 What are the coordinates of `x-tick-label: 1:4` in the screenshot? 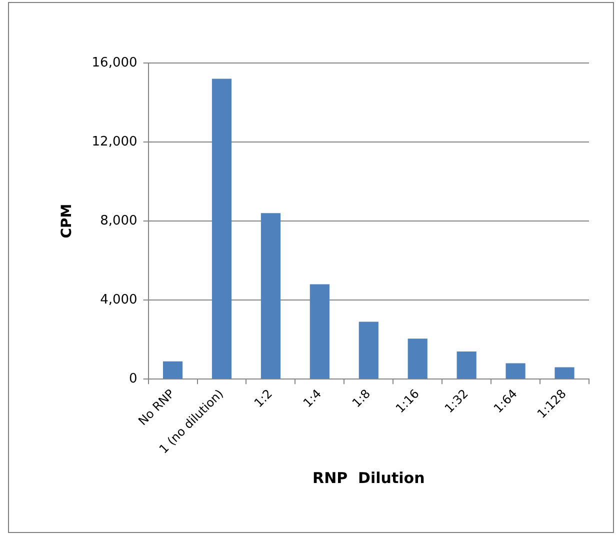 It's located at (312, 398).